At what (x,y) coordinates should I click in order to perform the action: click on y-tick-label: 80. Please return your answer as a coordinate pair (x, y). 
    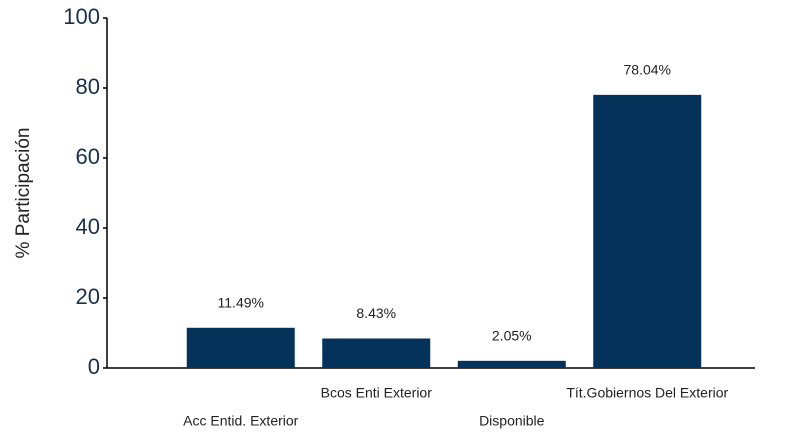
    Looking at the image, I should click on (88, 86).